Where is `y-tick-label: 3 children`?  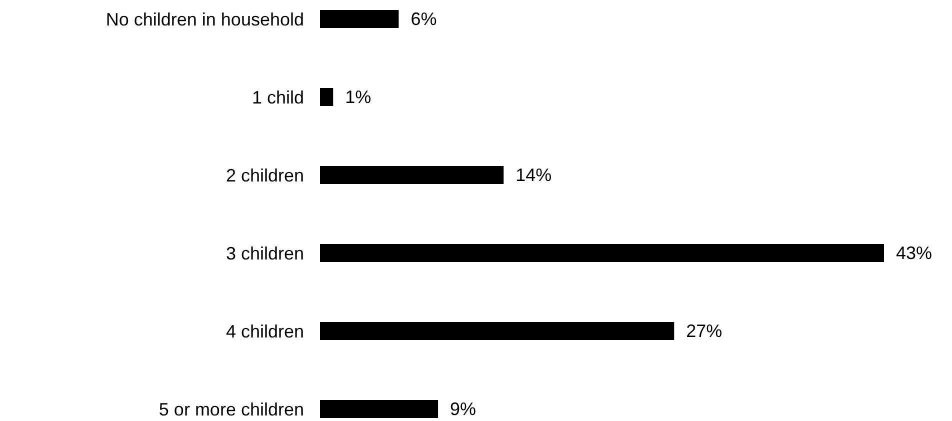 y-tick-label: 3 children is located at coordinates (265, 253).